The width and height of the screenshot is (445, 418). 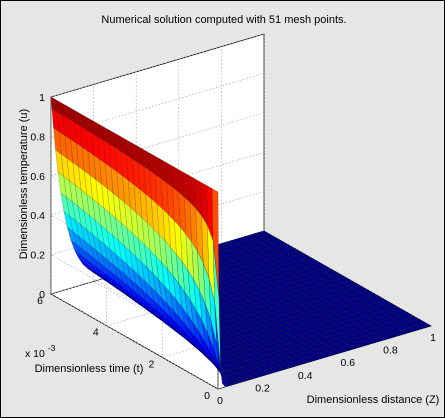 What do you see at coordinates (89, 369) in the screenshot?
I see `y-axis-label: Dimensionless time (t)` at bounding box center [89, 369].